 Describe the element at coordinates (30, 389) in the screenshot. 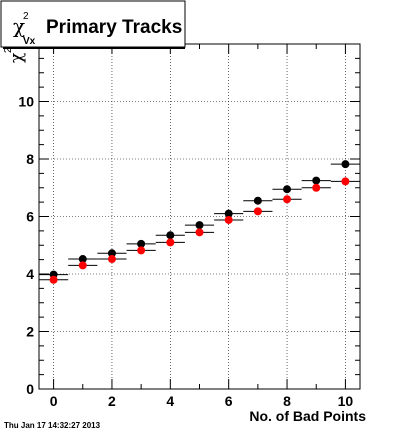

I see `y-tick-label: 0` at that location.